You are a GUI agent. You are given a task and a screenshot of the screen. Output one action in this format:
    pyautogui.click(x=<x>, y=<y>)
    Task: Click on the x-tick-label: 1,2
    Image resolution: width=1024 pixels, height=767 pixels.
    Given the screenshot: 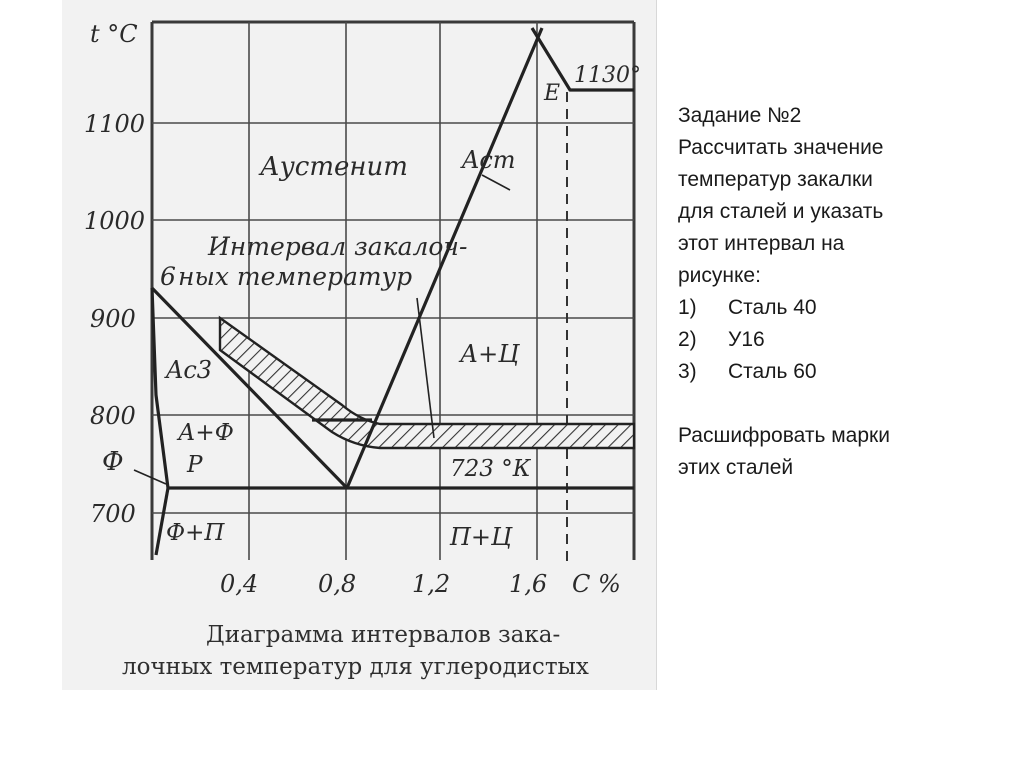 What is the action you would take?
    pyautogui.click(x=431, y=584)
    